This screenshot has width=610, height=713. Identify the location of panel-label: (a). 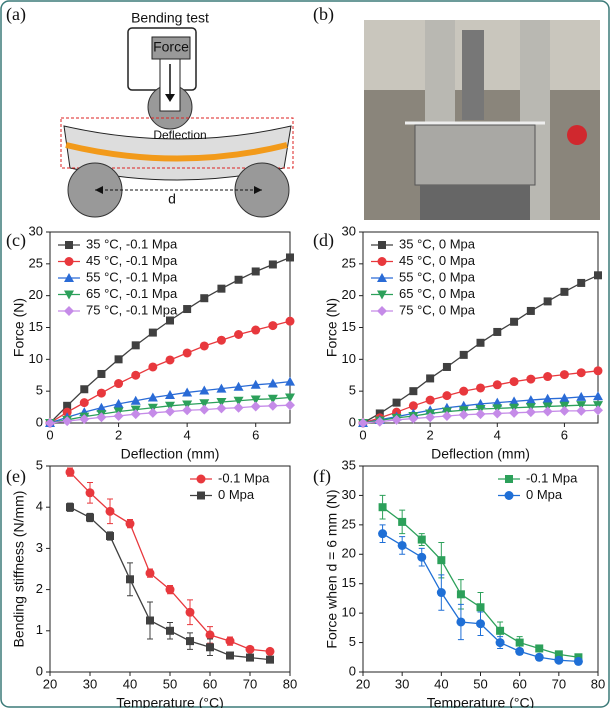
(16, 14).